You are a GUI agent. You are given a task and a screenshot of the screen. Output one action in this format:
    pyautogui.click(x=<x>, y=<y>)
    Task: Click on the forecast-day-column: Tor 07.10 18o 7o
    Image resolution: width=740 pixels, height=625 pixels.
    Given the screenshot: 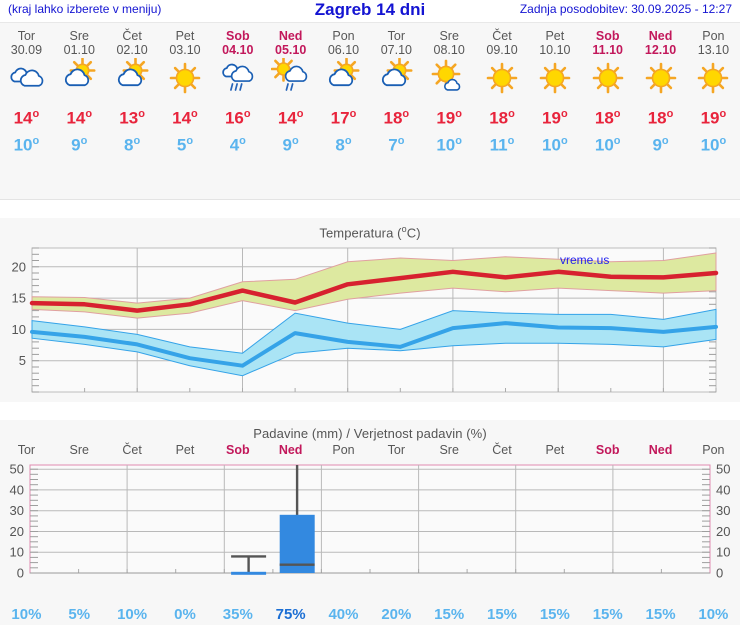 What is the action you would take?
    pyautogui.click(x=396, y=89)
    